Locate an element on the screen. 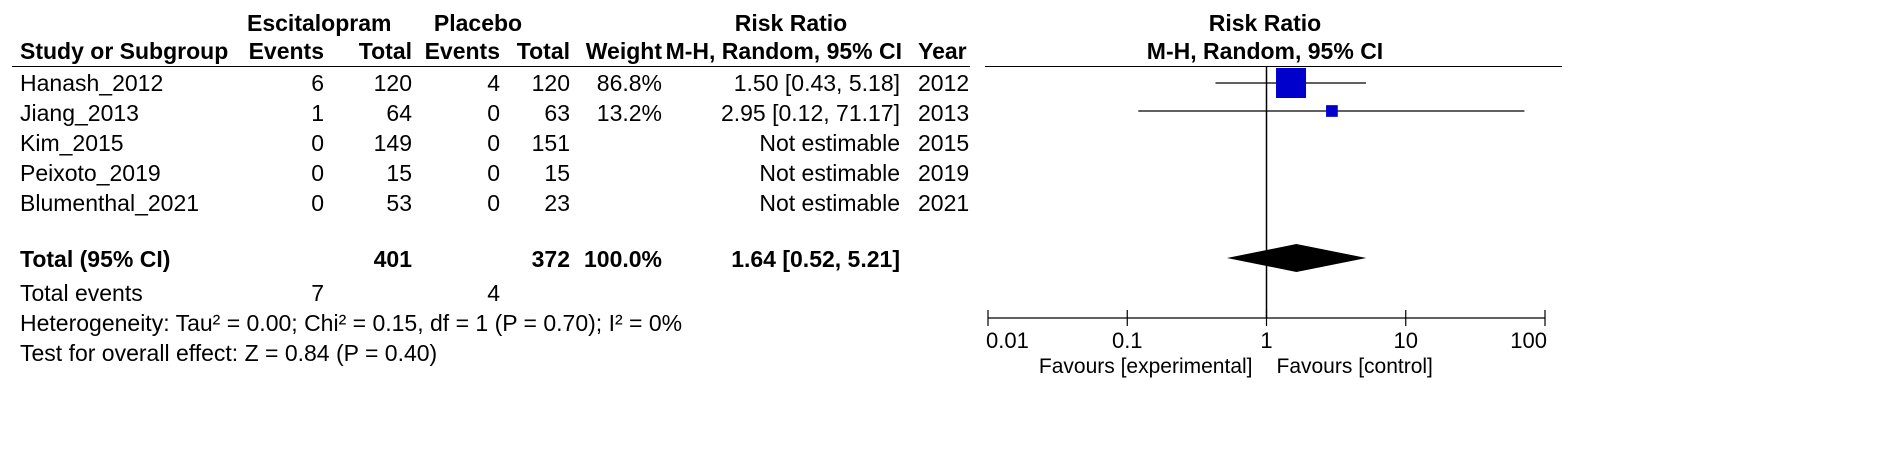 This screenshot has height=460, width=1902. group1-header: Escitalopram is located at coordinates (319, 23).